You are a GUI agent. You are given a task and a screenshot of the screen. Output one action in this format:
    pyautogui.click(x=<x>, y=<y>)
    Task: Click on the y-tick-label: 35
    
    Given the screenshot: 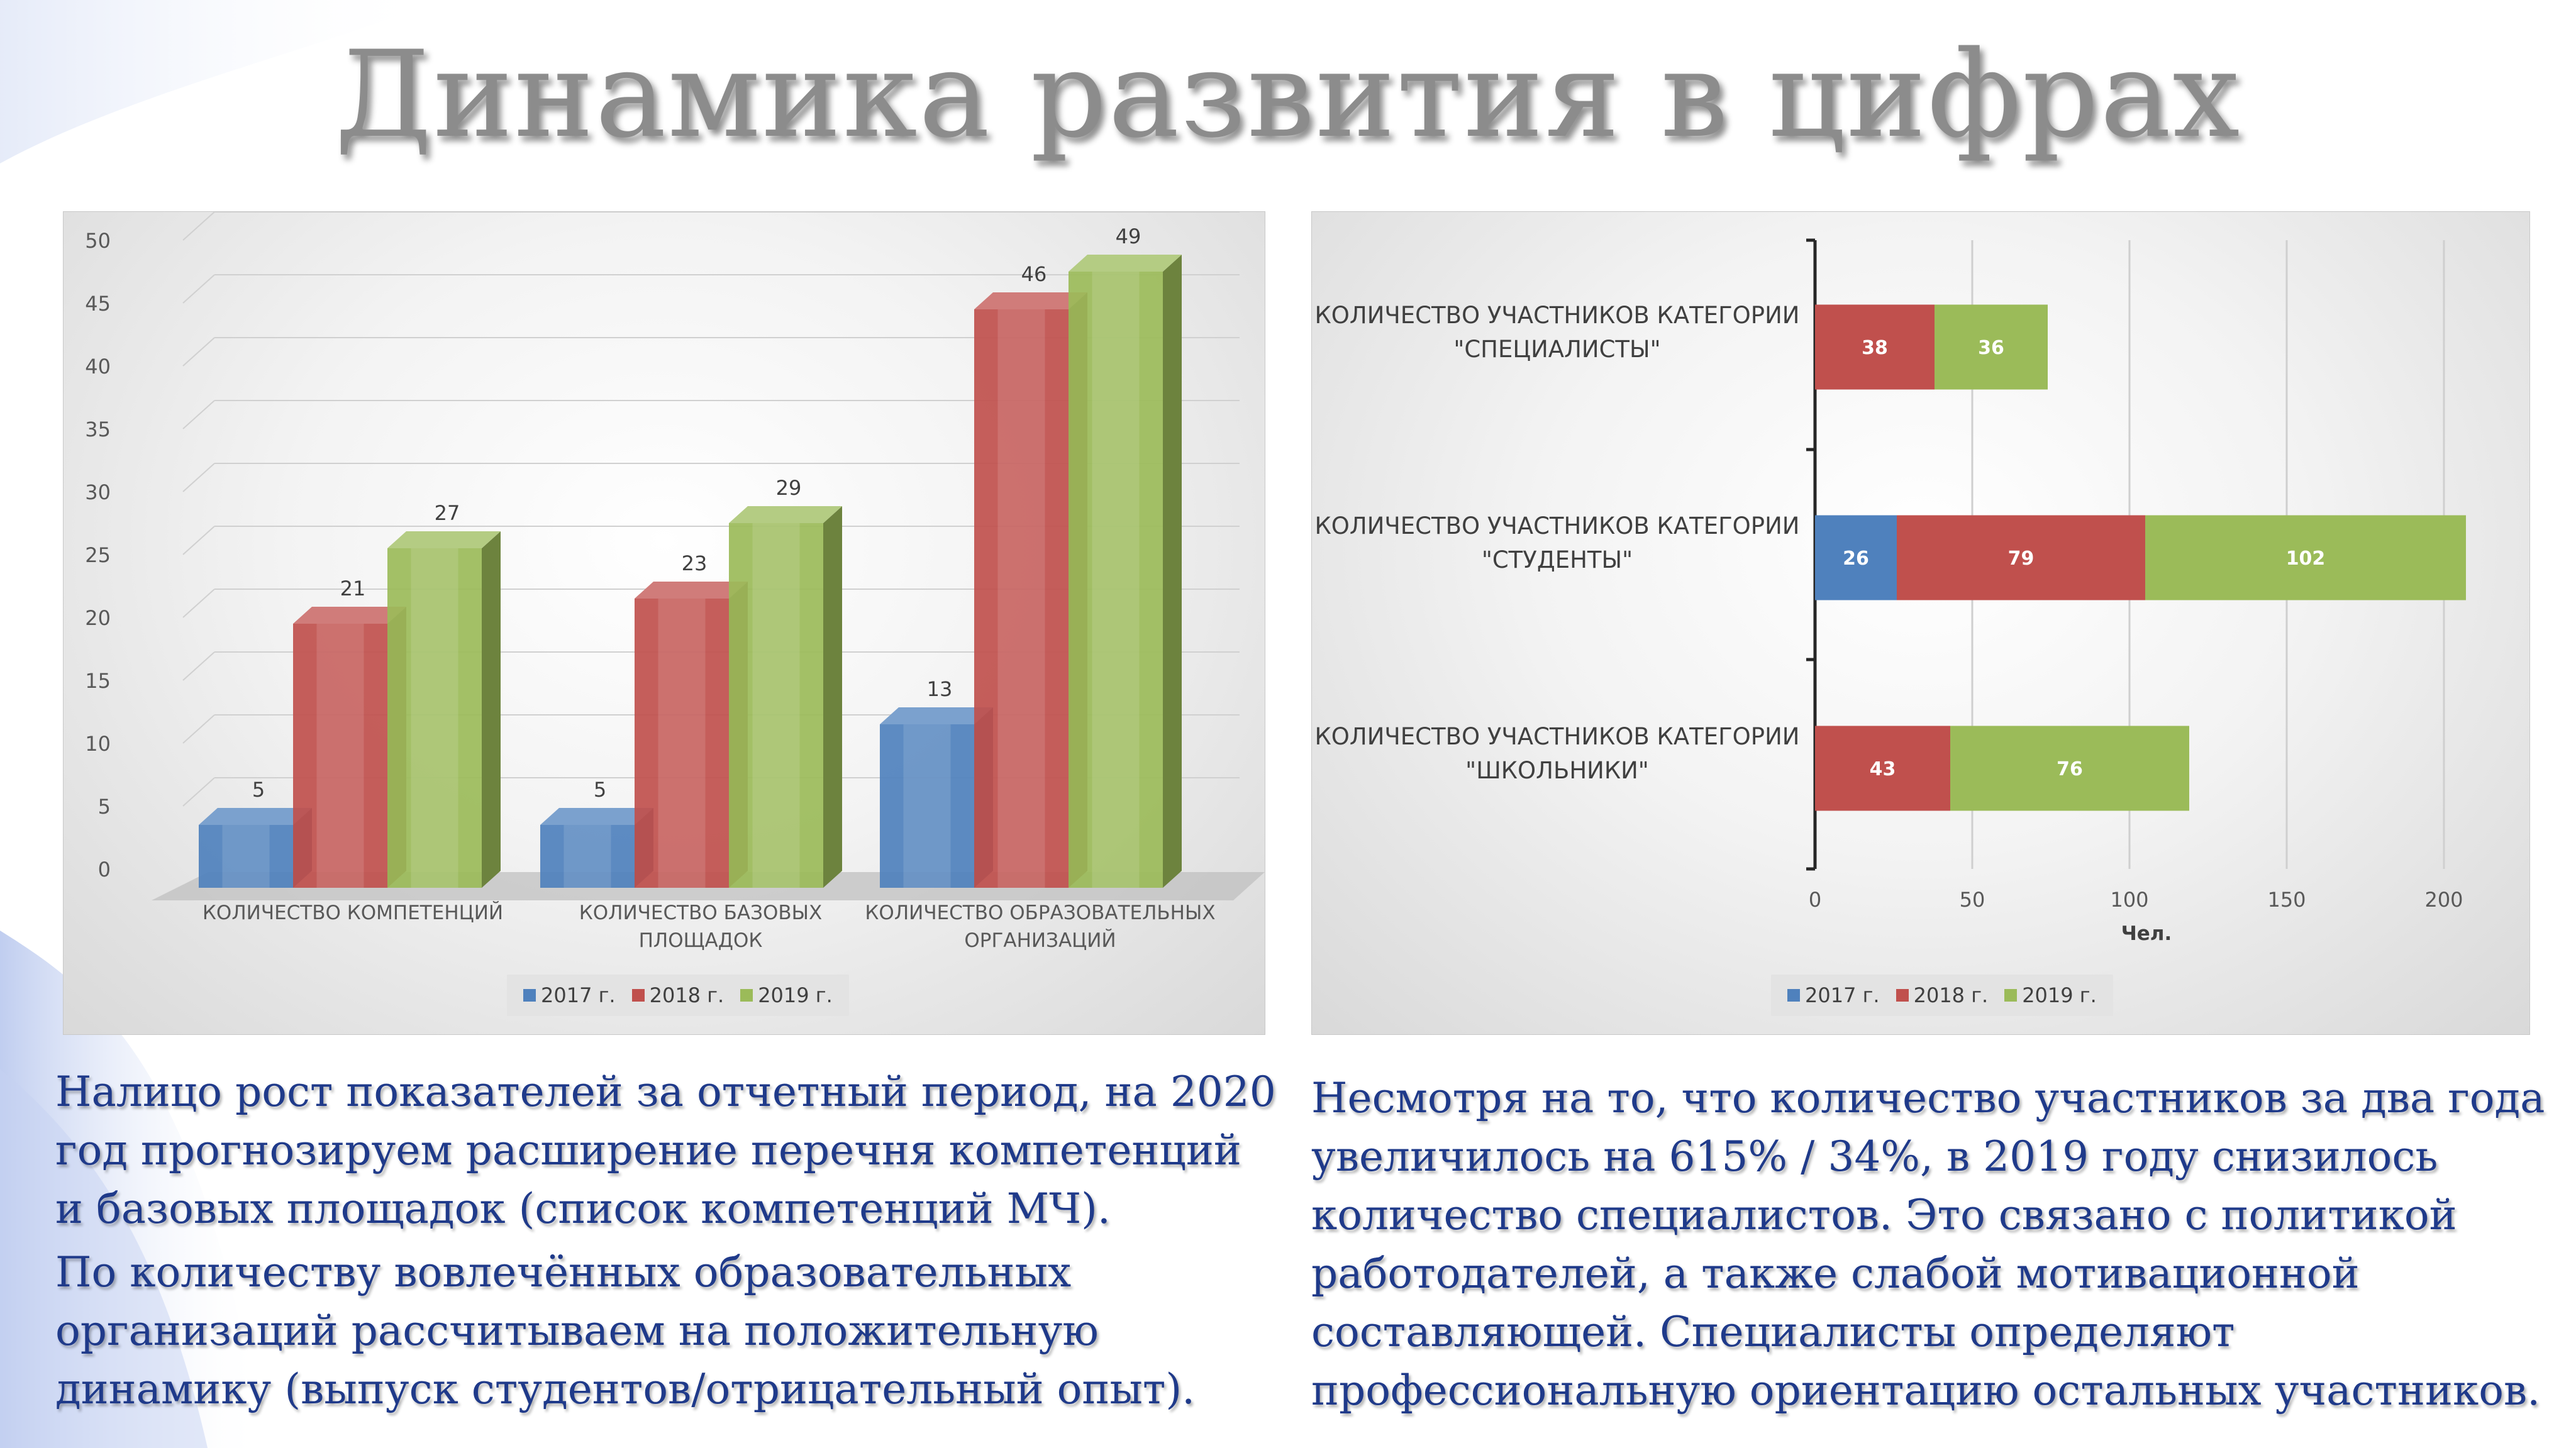 What is the action you would take?
    pyautogui.click(x=98, y=429)
    